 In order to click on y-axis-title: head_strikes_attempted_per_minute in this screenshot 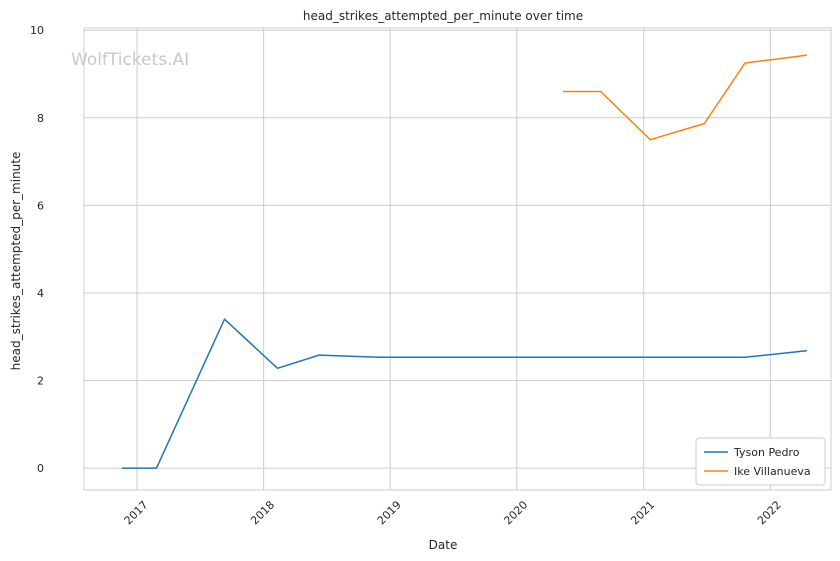, I will do `click(16, 261)`.